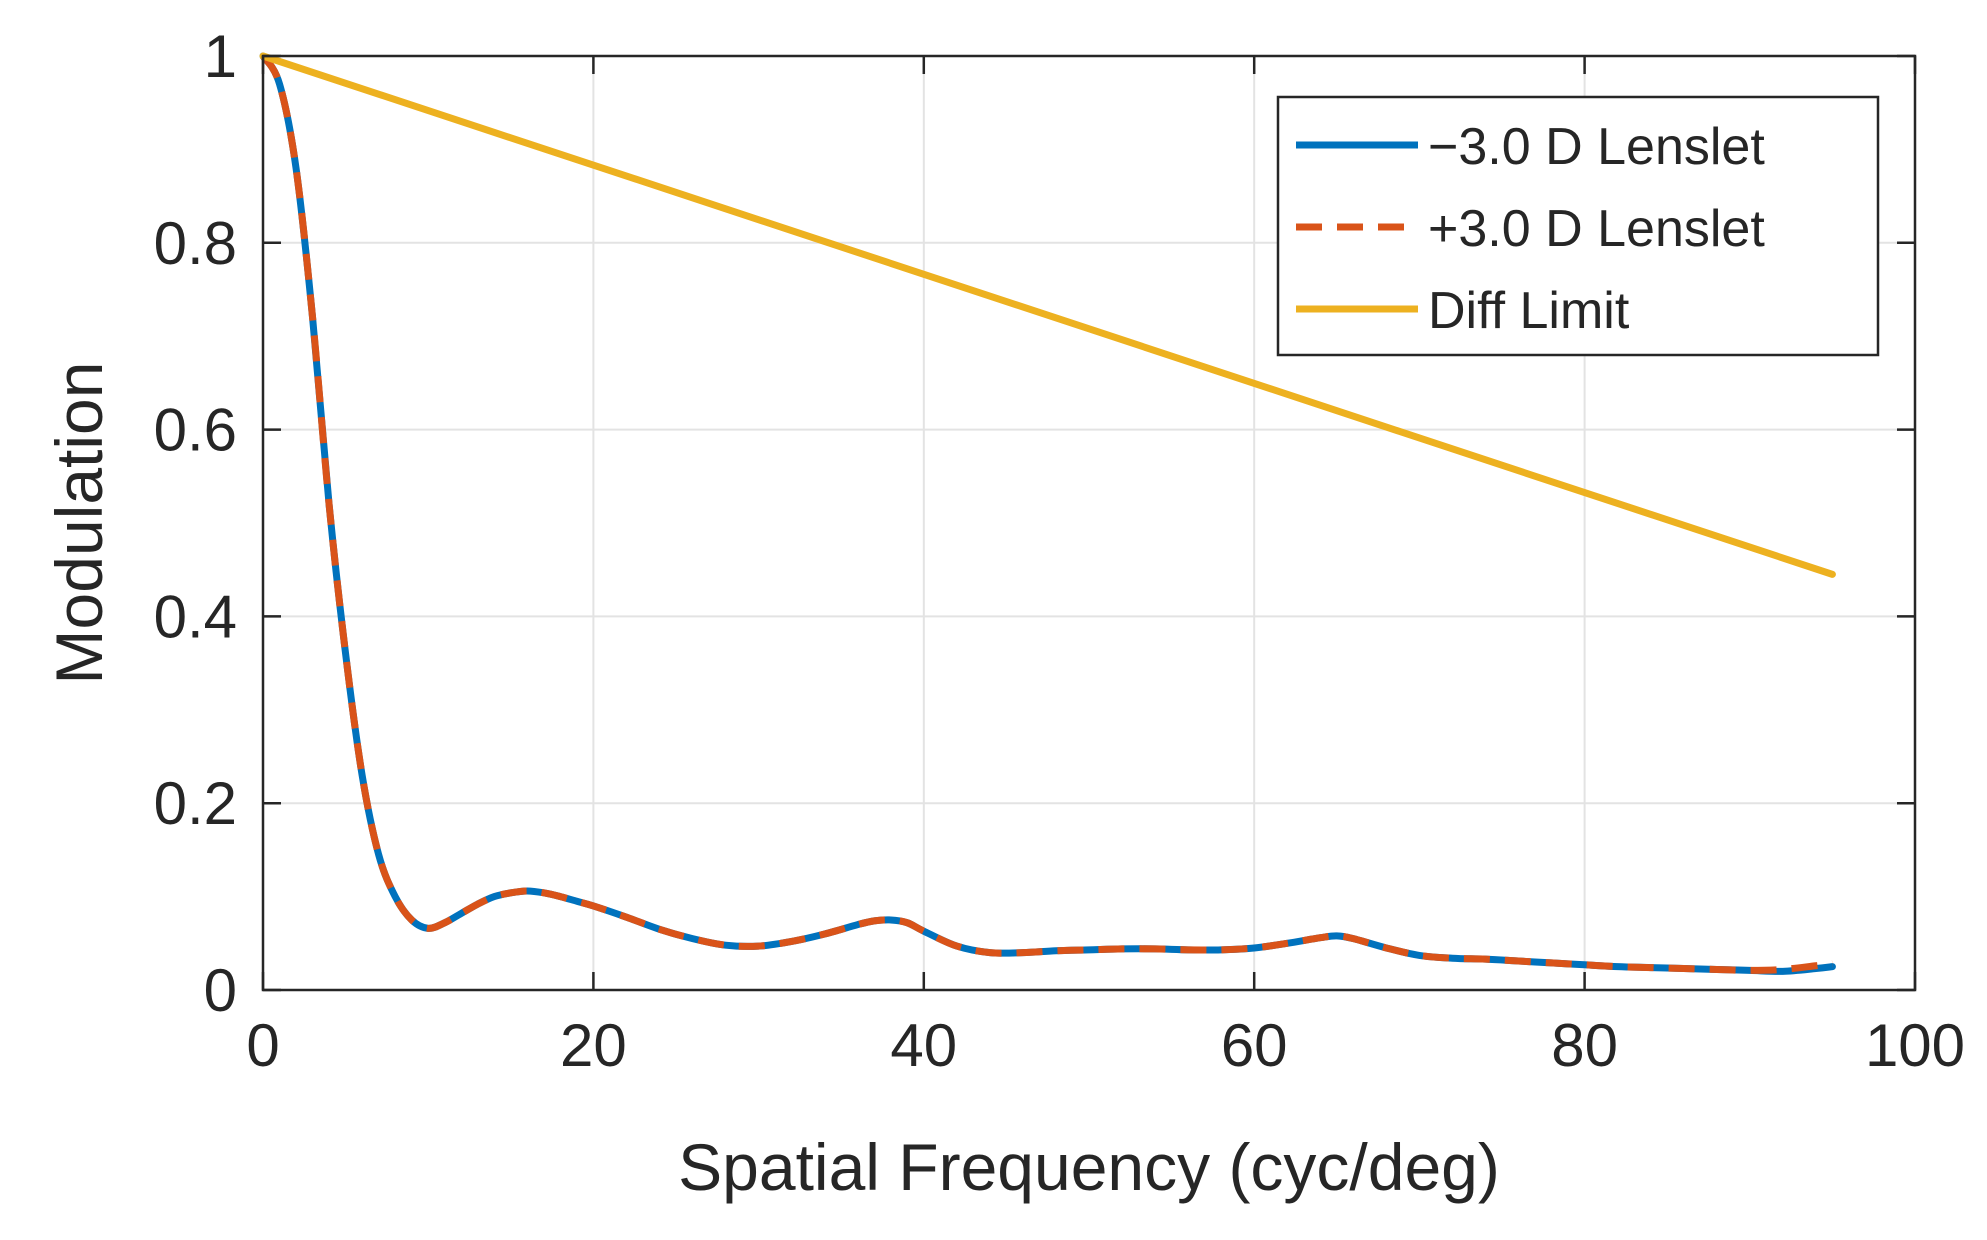  I want to click on y-tick-label: 0.6, so click(195, 430).